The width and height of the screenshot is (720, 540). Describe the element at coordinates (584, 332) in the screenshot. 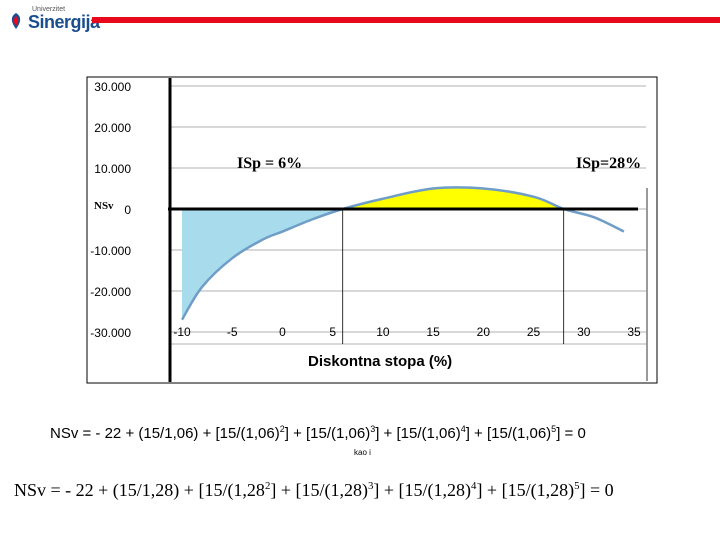

I see `x-tick-label: 30` at that location.